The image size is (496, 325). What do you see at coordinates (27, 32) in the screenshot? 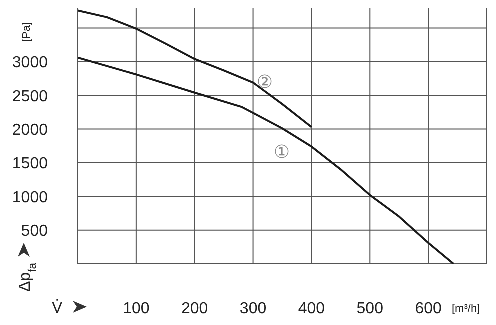
I see `text: [Pa]` at bounding box center [27, 32].